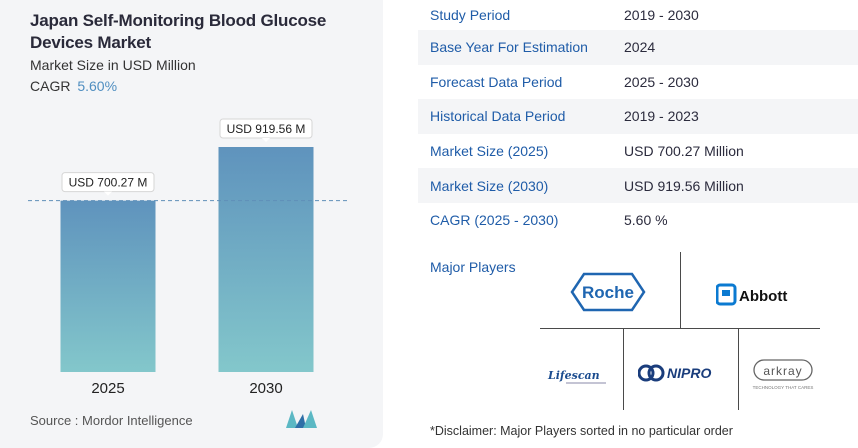 The image size is (858, 448). I want to click on table-row: Base Year For Estimation 2024, so click(638, 47).